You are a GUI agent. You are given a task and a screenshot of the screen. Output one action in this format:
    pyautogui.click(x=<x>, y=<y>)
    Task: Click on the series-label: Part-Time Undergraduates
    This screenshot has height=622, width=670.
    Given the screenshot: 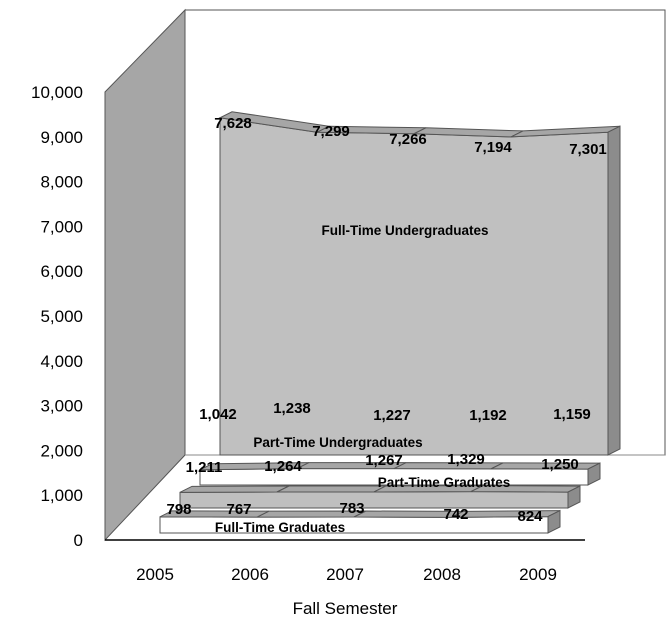 What is the action you would take?
    pyautogui.click(x=337, y=442)
    